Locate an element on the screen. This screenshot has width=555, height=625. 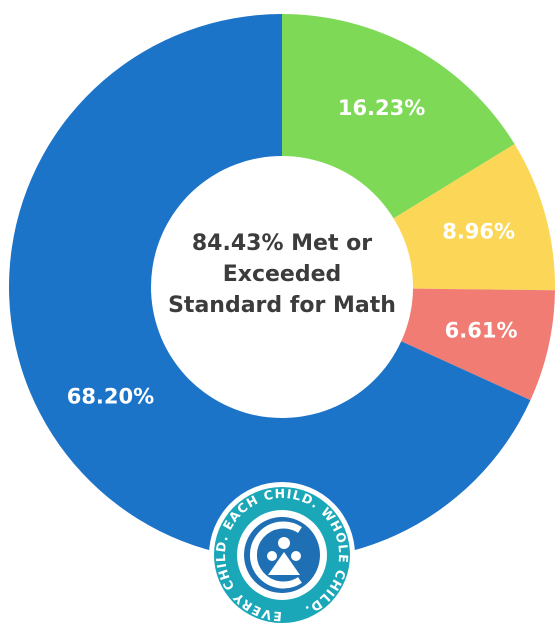
logo-c is located at coordinates (275, 555).